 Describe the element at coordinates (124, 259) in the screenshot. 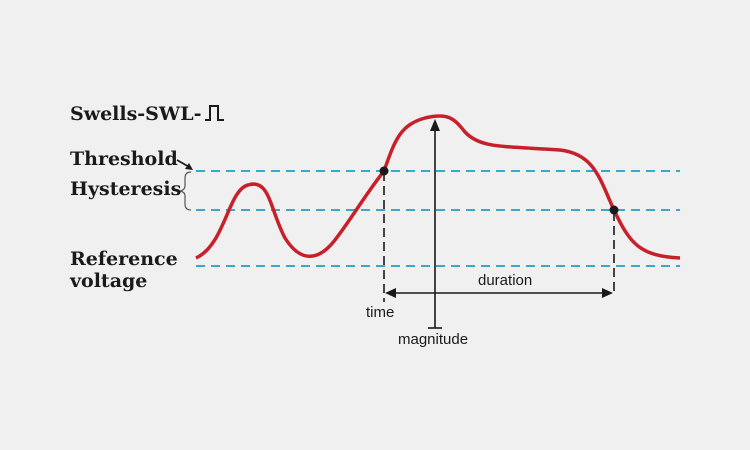

I see `reference-voltage-label-1: Reference` at that location.